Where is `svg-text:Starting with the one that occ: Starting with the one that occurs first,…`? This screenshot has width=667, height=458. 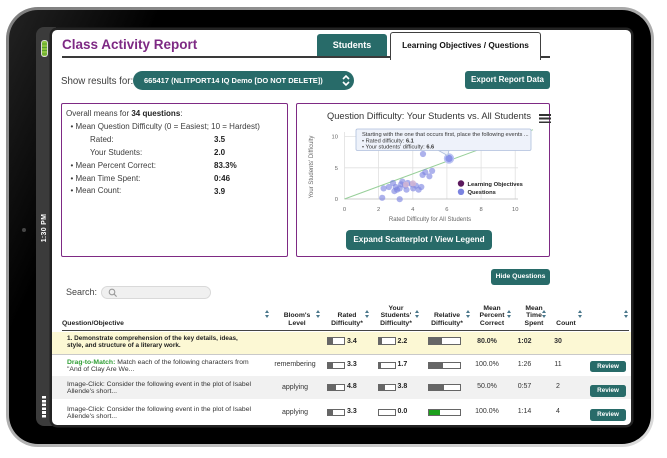 svg-text:Starting with the one that occ: Starting with the one that occurs first,… is located at coordinates (445, 135).